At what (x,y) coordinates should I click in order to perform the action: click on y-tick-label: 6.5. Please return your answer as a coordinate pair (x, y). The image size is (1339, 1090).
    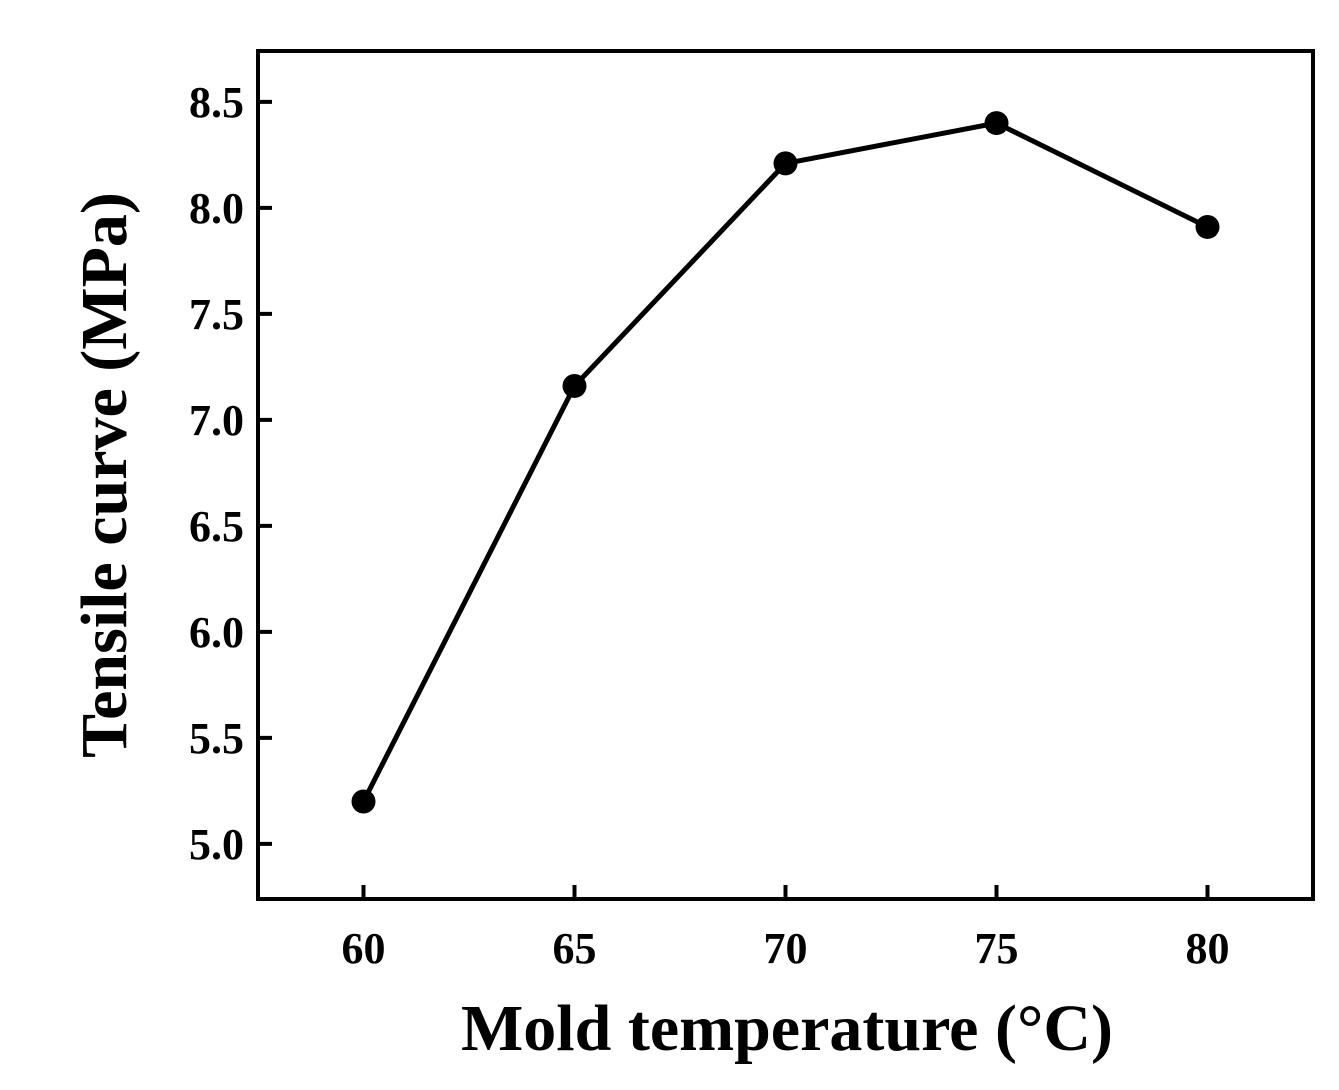
    Looking at the image, I should click on (216, 526).